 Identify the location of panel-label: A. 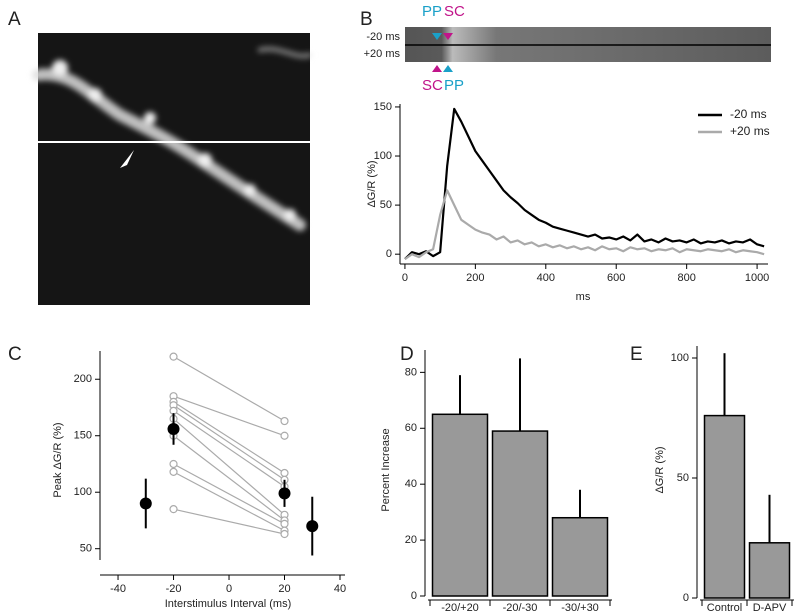
(14, 19).